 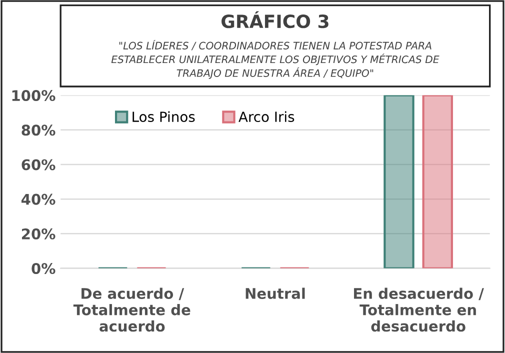 What do you see at coordinates (38, 199) in the screenshot?
I see `y-tick-label: 40%` at bounding box center [38, 199].